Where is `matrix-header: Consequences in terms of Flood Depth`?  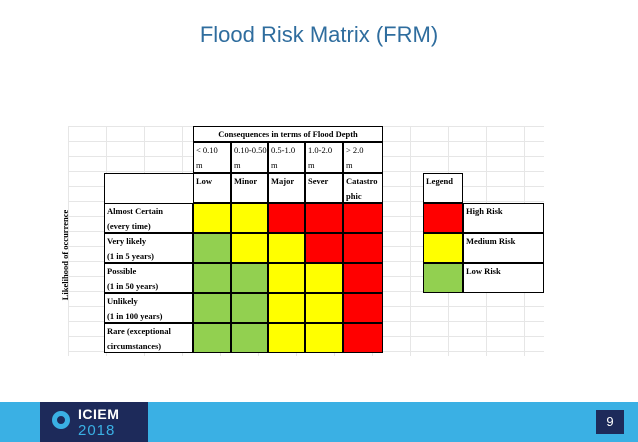
matrix-header: Consequences in terms of Flood Depth is located at coordinates (288, 134).